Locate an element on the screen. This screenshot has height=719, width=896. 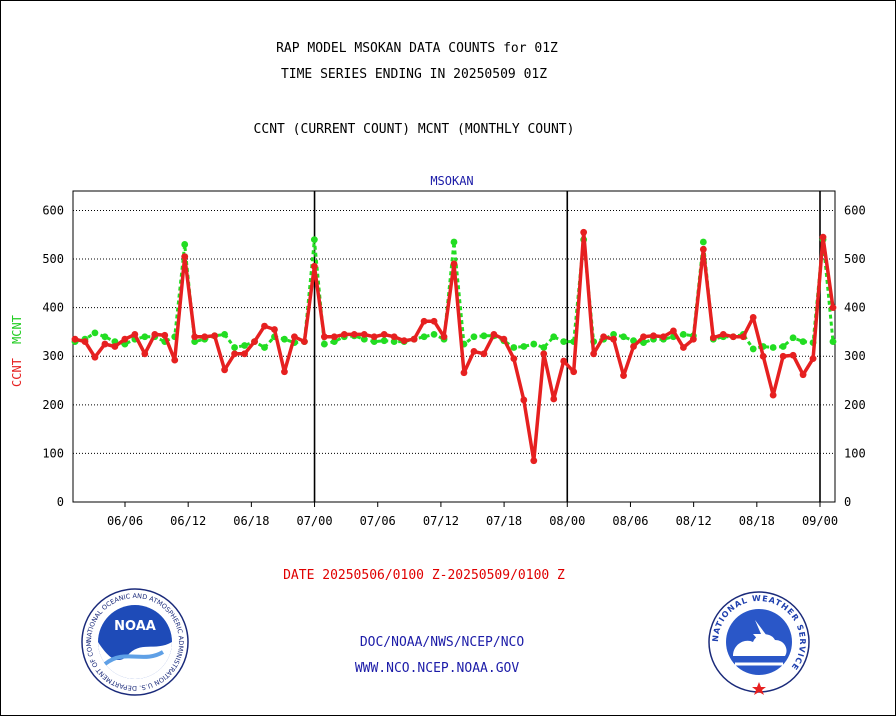
x-tick-label: 09/00 is located at coordinates (820, 521).